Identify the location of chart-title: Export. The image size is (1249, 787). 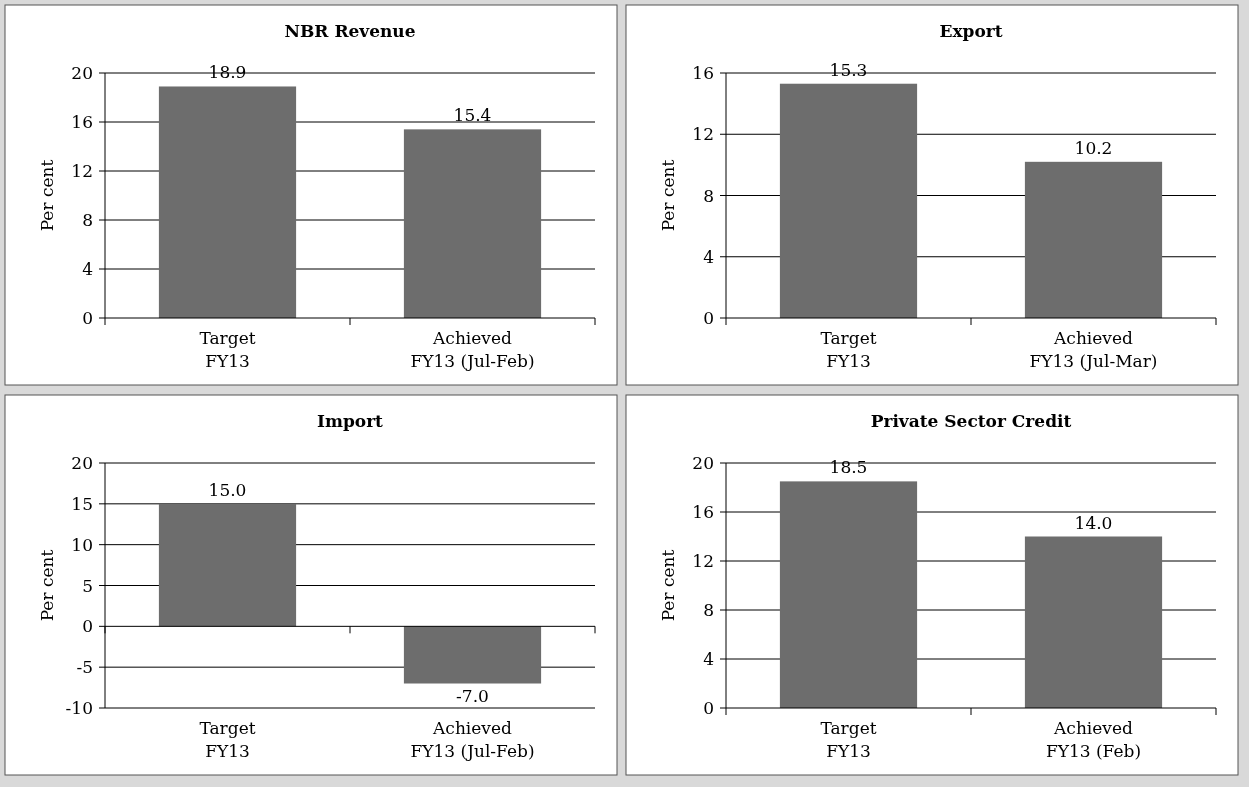
(971, 31).